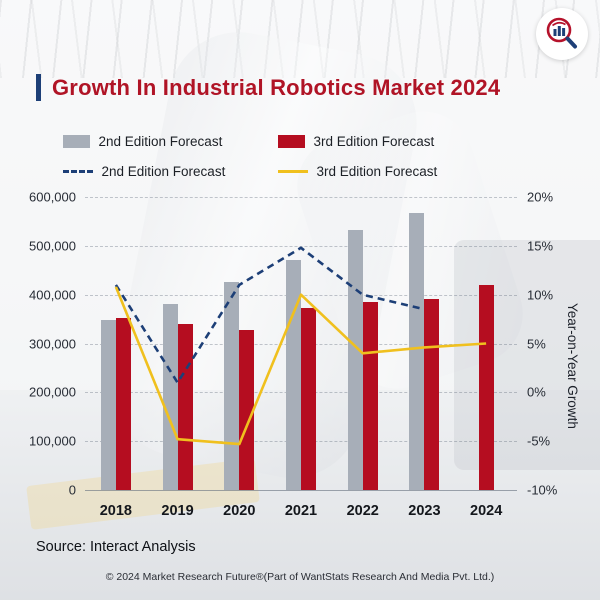  What do you see at coordinates (293, 375) in the screenshot?
I see `bar-2021-series1` at bounding box center [293, 375].